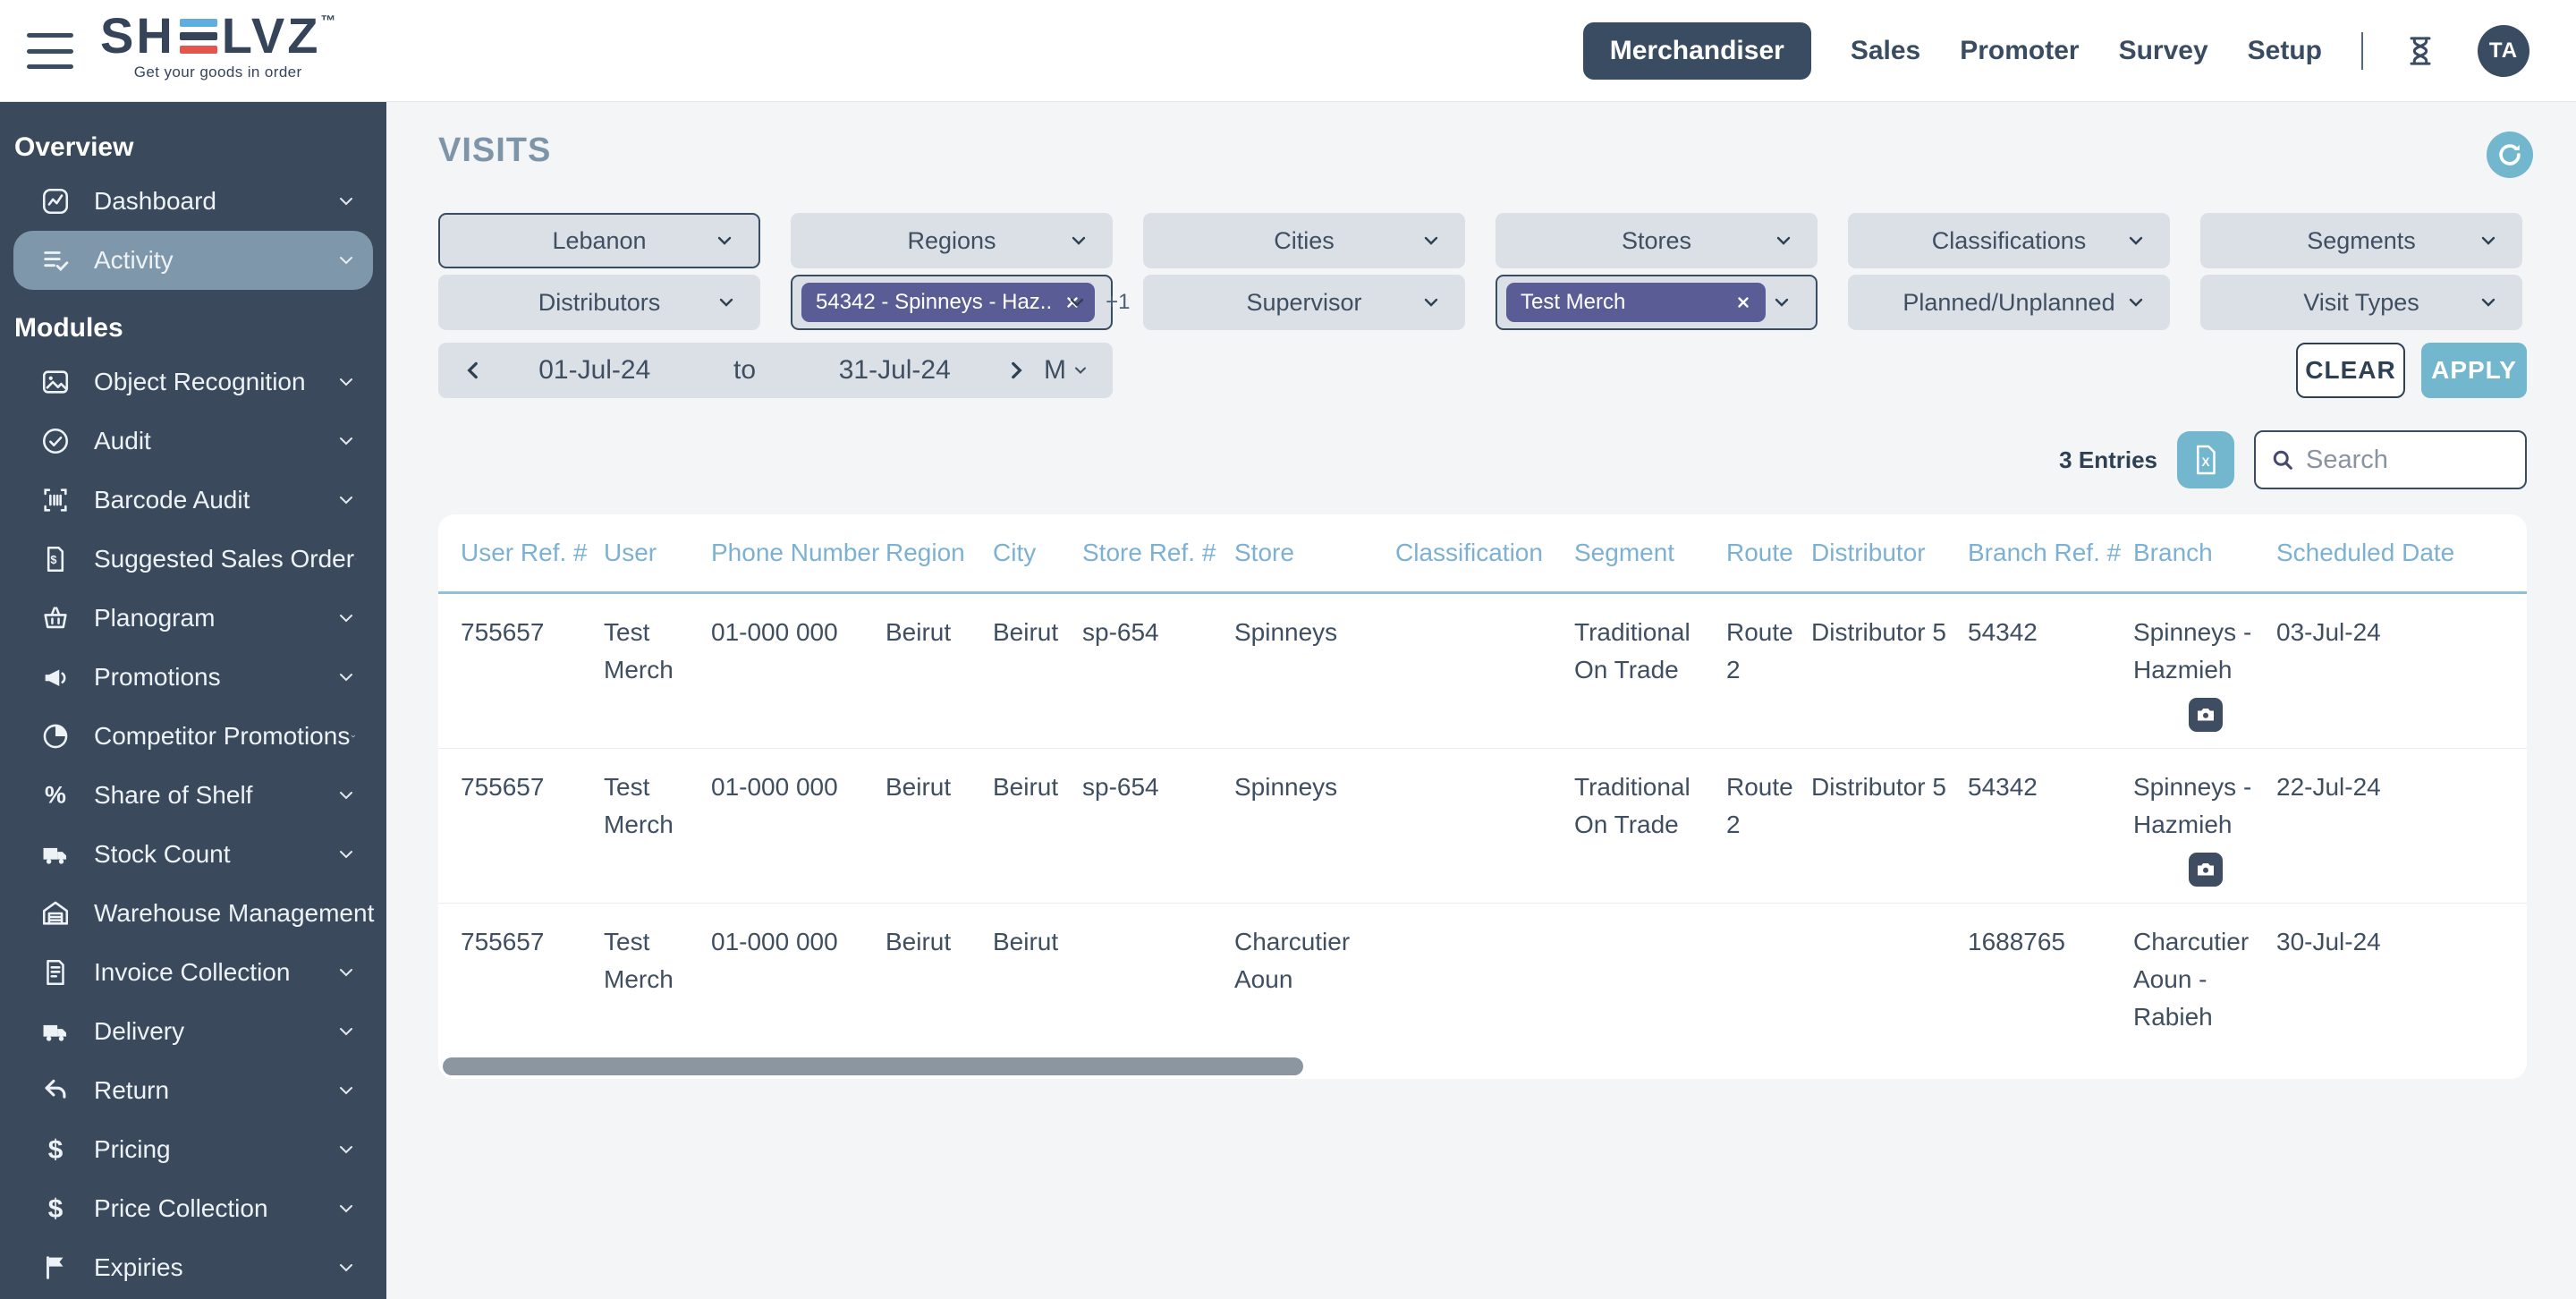 The image size is (2576, 1299). Describe the element at coordinates (1885, 50) in the screenshot. I see `nav-sales: Sales` at that location.